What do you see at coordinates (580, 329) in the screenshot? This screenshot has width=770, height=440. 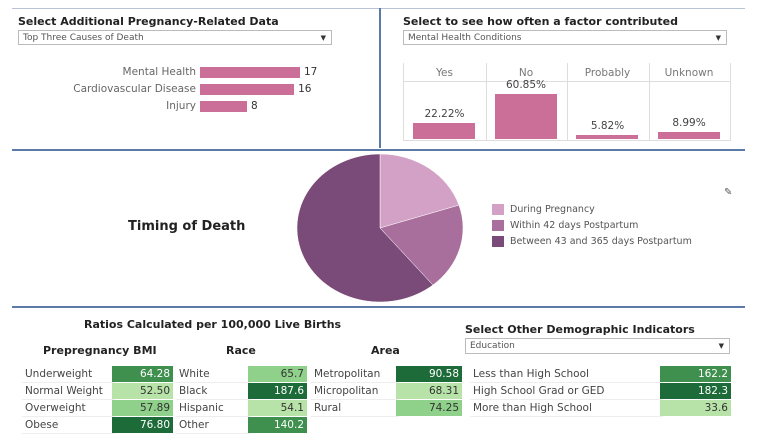 I see `other-title: Select Other Demographic Indicators` at bounding box center [580, 329].